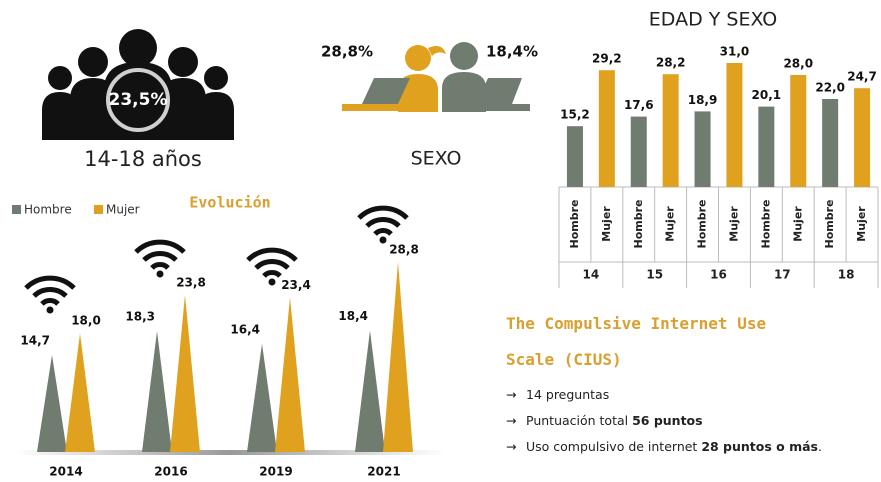 Image resolution: width=881 pixels, height=482 pixels. Describe the element at coordinates (862, 77) in the screenshot. I see `value-label: 24,7` at that location.